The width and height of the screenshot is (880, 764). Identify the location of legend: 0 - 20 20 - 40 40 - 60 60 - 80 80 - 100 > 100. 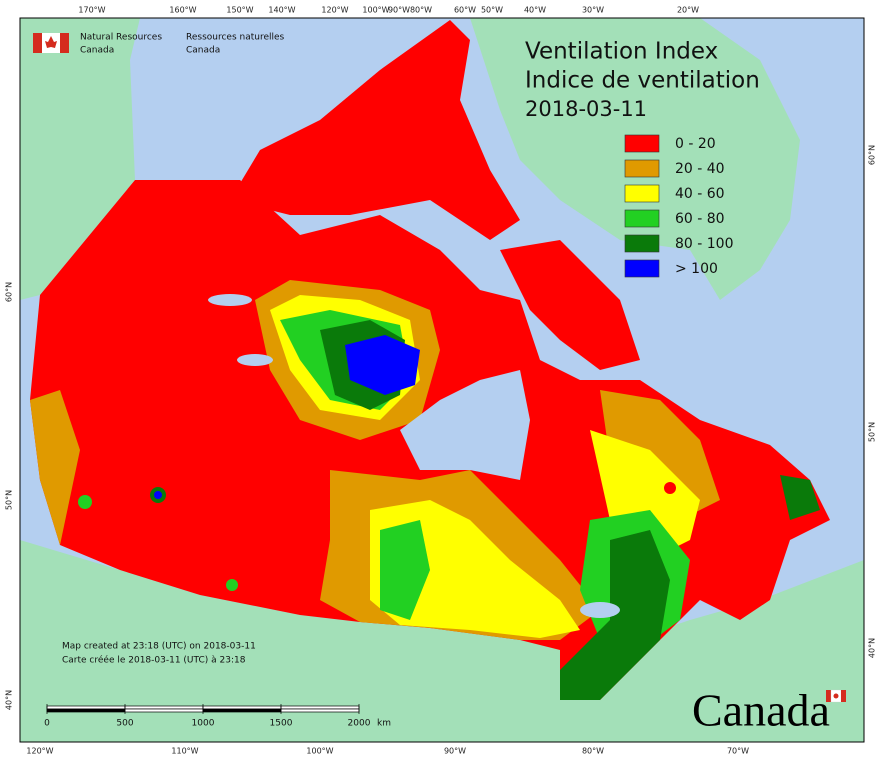
(679, 206).